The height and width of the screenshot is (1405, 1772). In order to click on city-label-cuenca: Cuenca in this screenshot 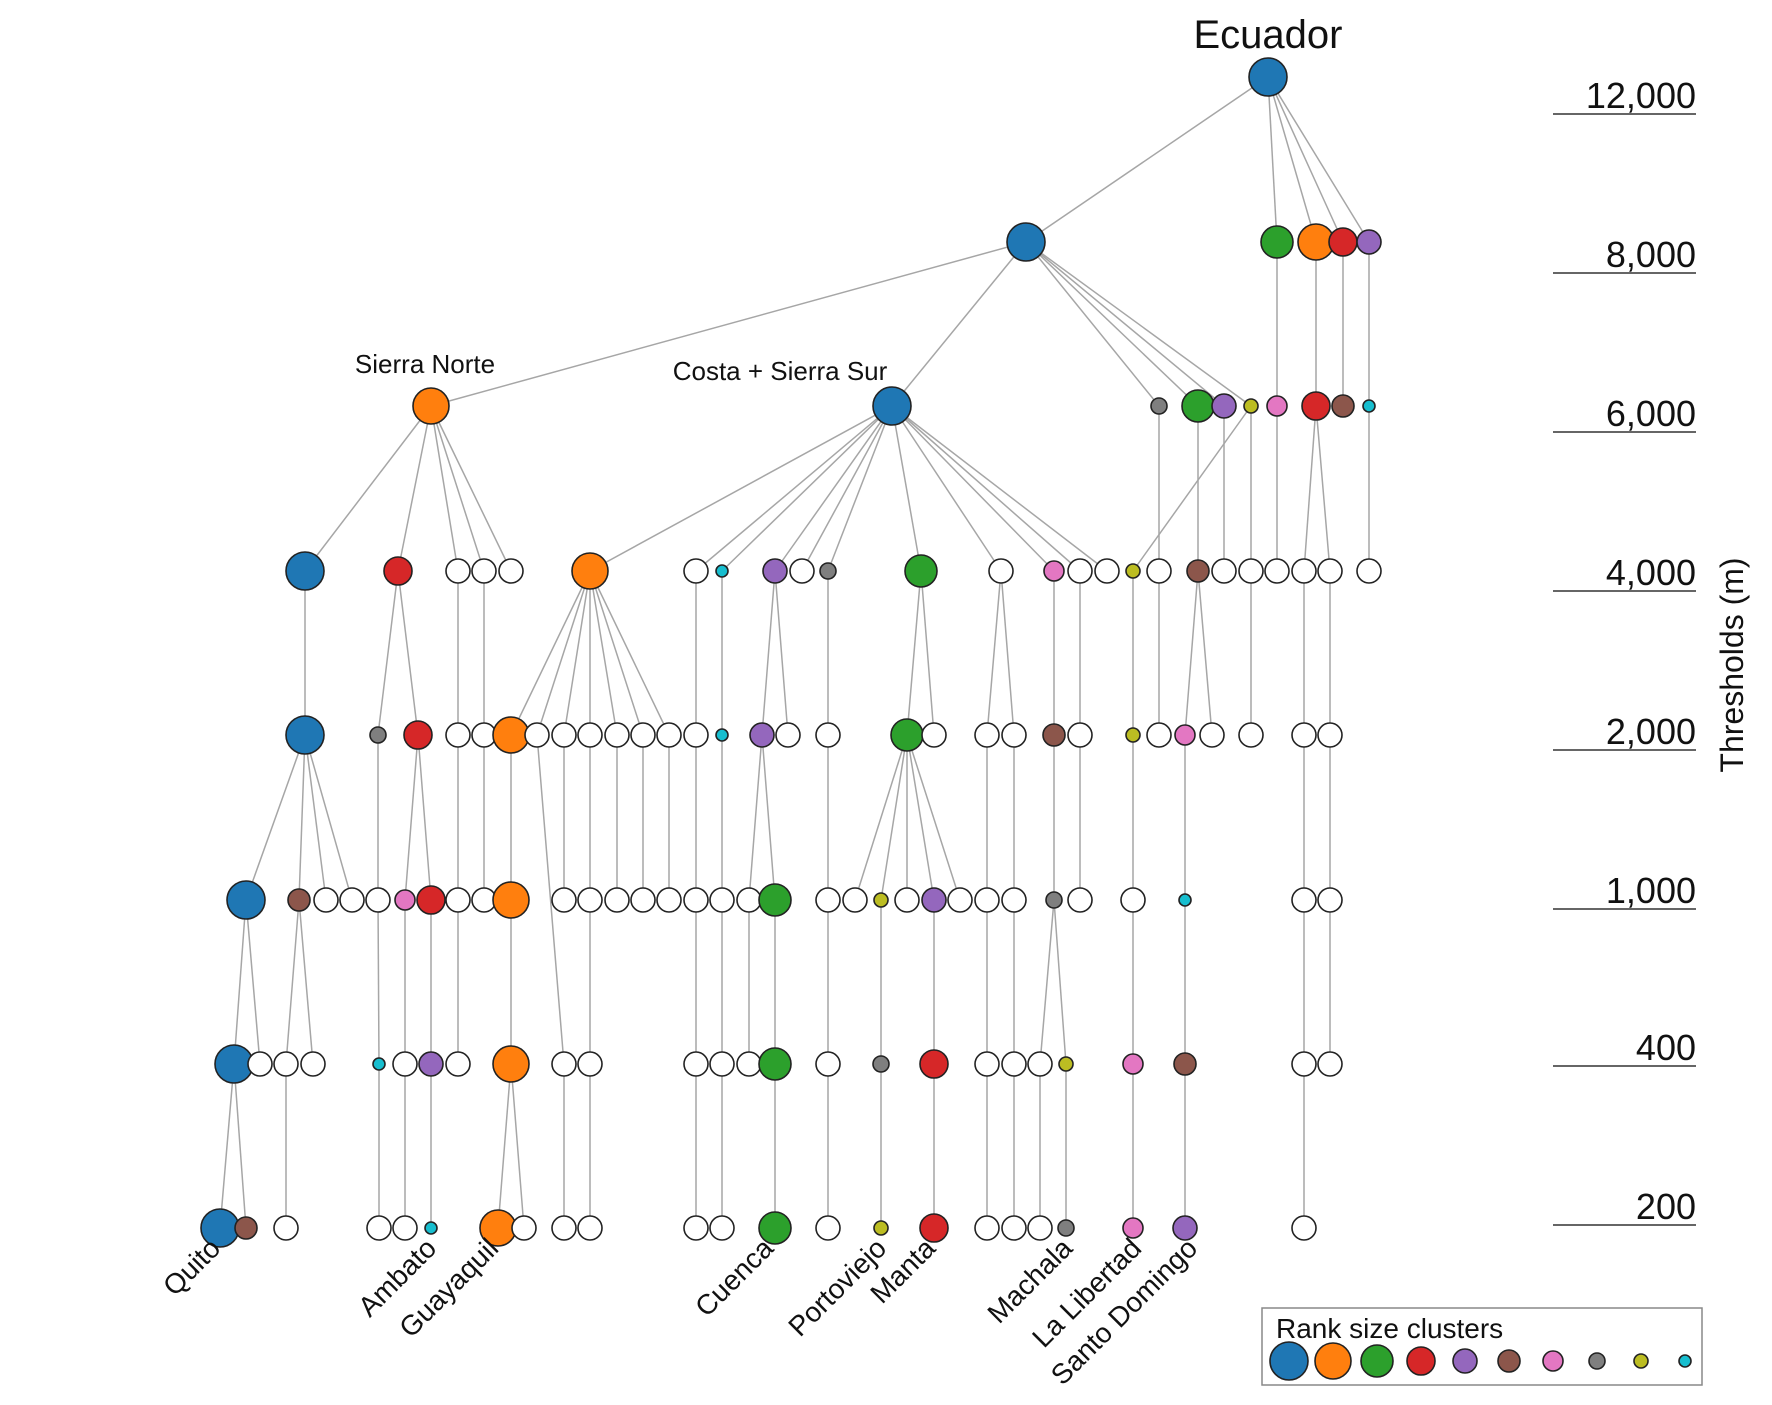, I will do `click(734, 1277)`.